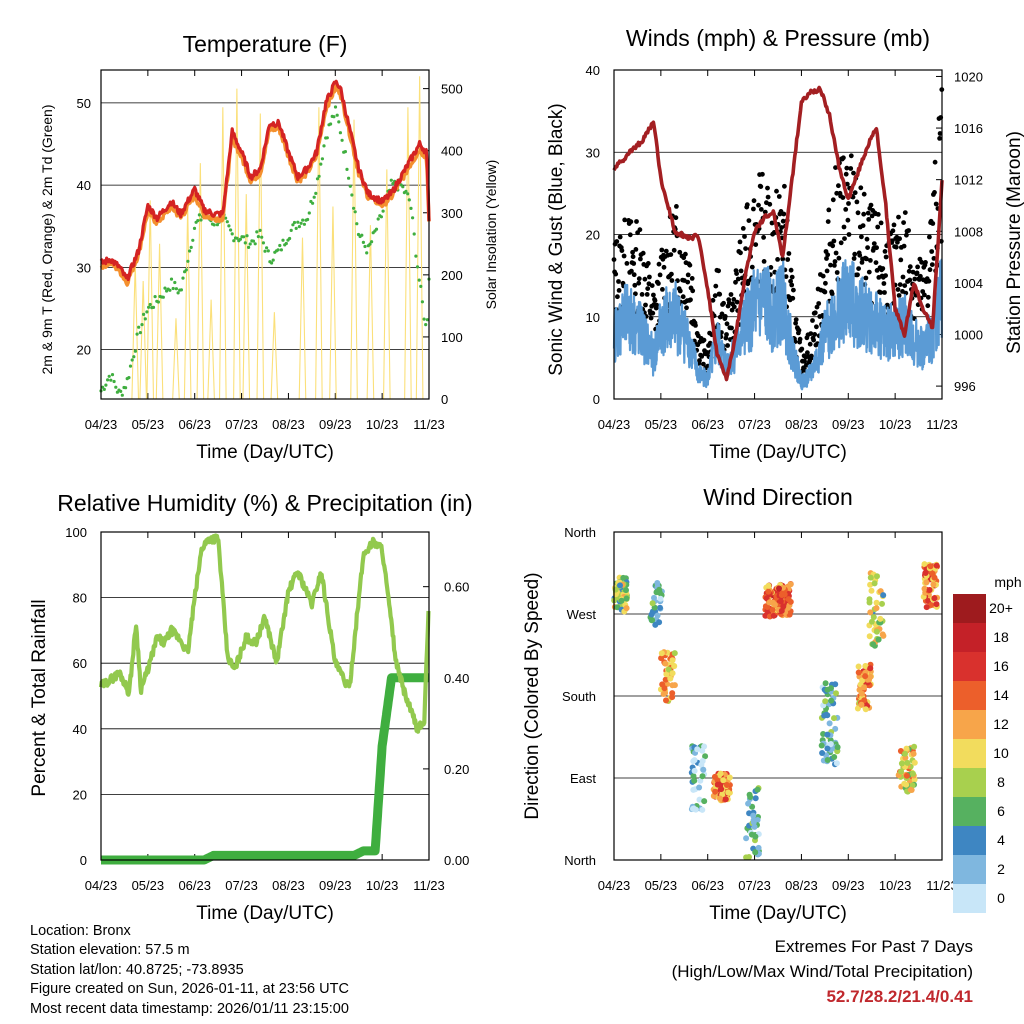 This screenshot has height=1024, width=1024. What do you see at coordinates (583, 778) in the screenshot?
I see `chart-direction-y-tick-label: East` at bounding box center [583, 778].